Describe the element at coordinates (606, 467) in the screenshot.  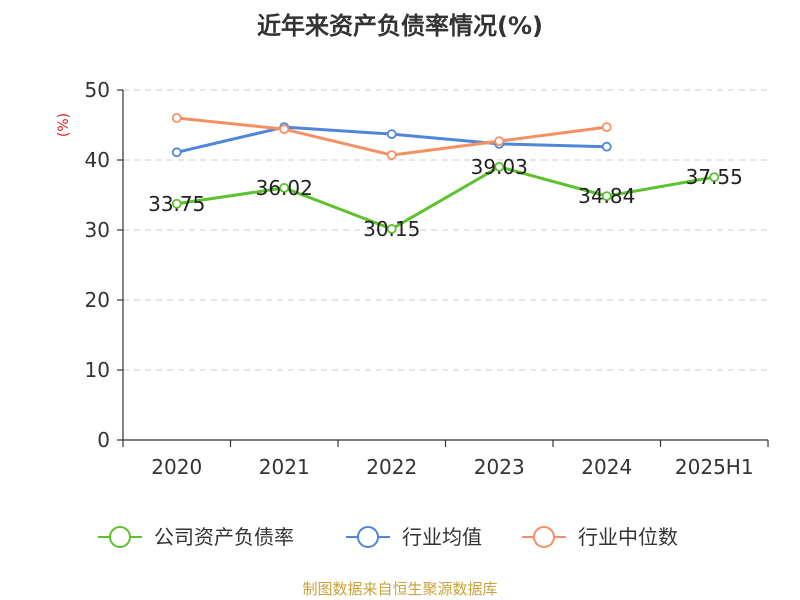
I see `x-tick-label: 2024` at that location.